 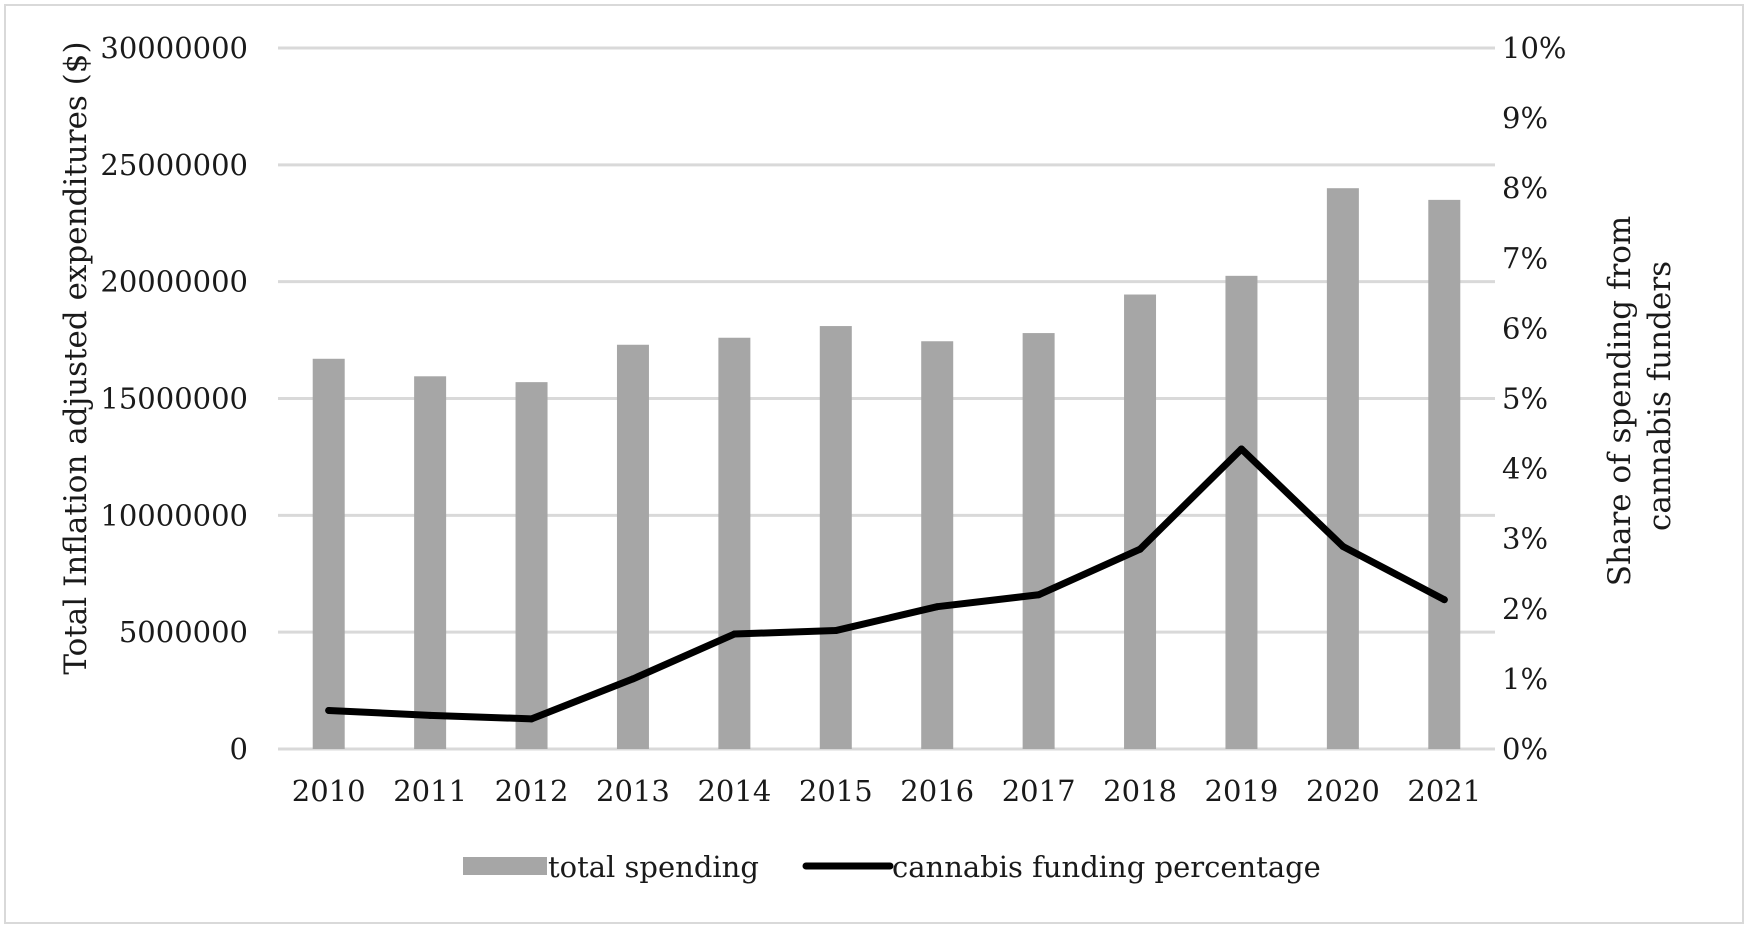 I want to click on x-axis-tick-label: 2014, so click(x=734, y=791).